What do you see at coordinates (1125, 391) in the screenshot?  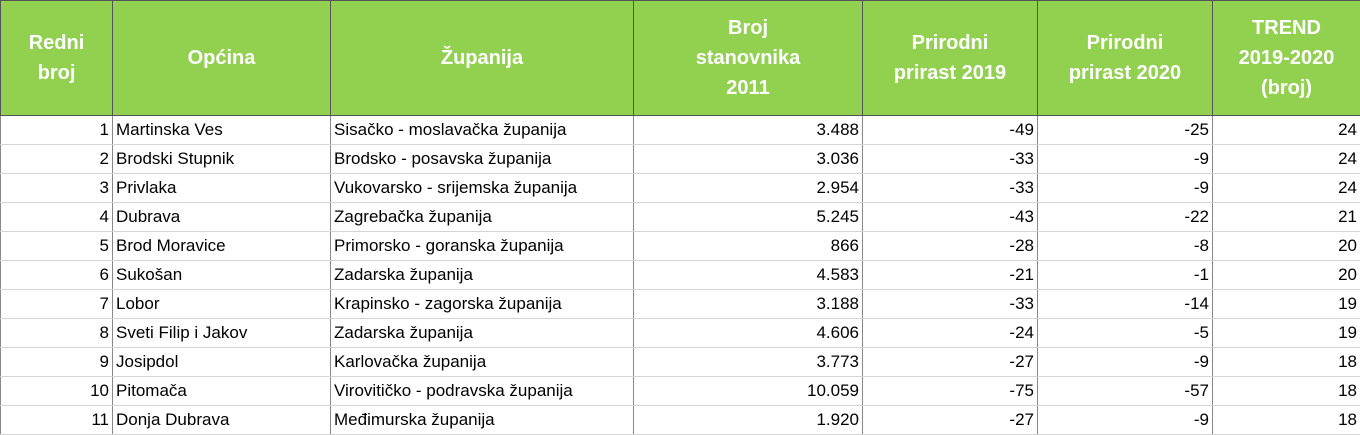 I see `table-cell: -57` at bounding box center [1125, 391].